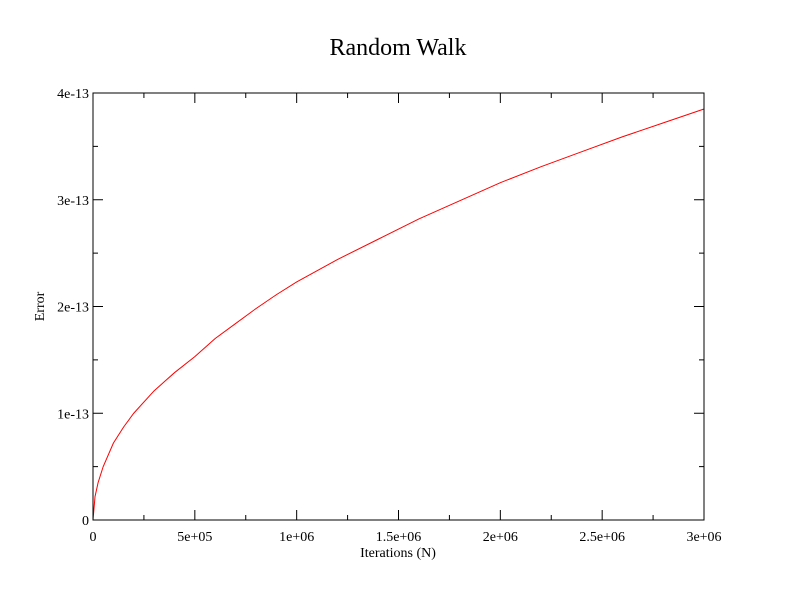  Describe the element at coordinates (703, 537) in the screenshot. I see `x-tick-label: 3e+06` at that location.